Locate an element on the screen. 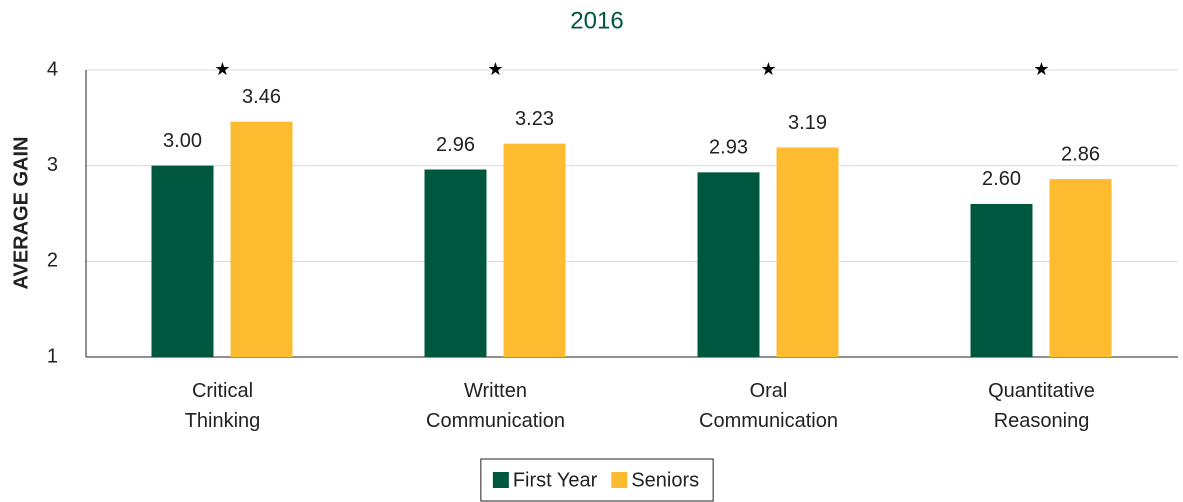 The height and width of the screenshot is (502, 1183). data-label: 2.93 is located at coordinates (728, 148).